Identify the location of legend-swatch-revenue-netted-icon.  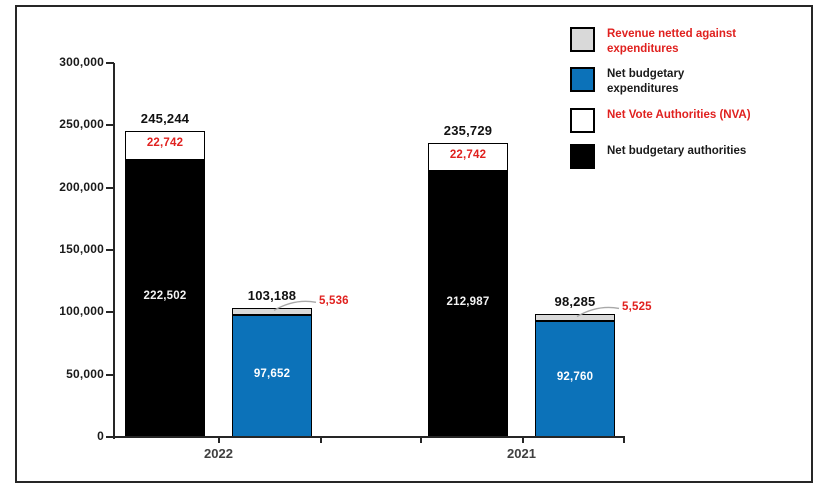
(582, 39).